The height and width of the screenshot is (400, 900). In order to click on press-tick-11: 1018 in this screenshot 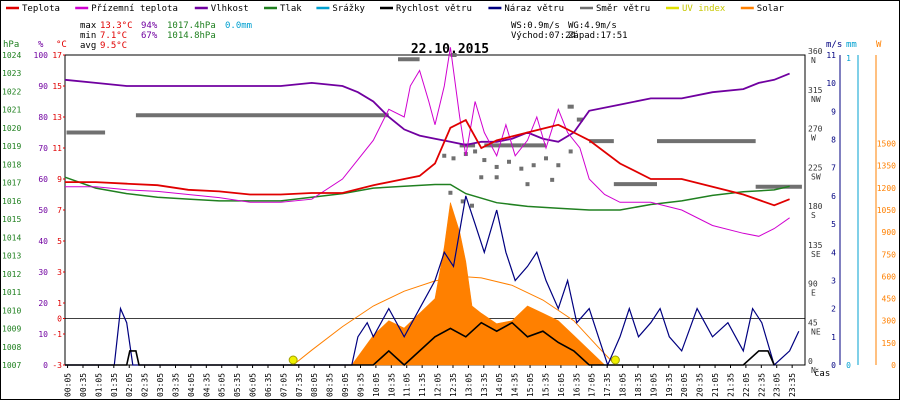, I will do `click(11, 164)`.